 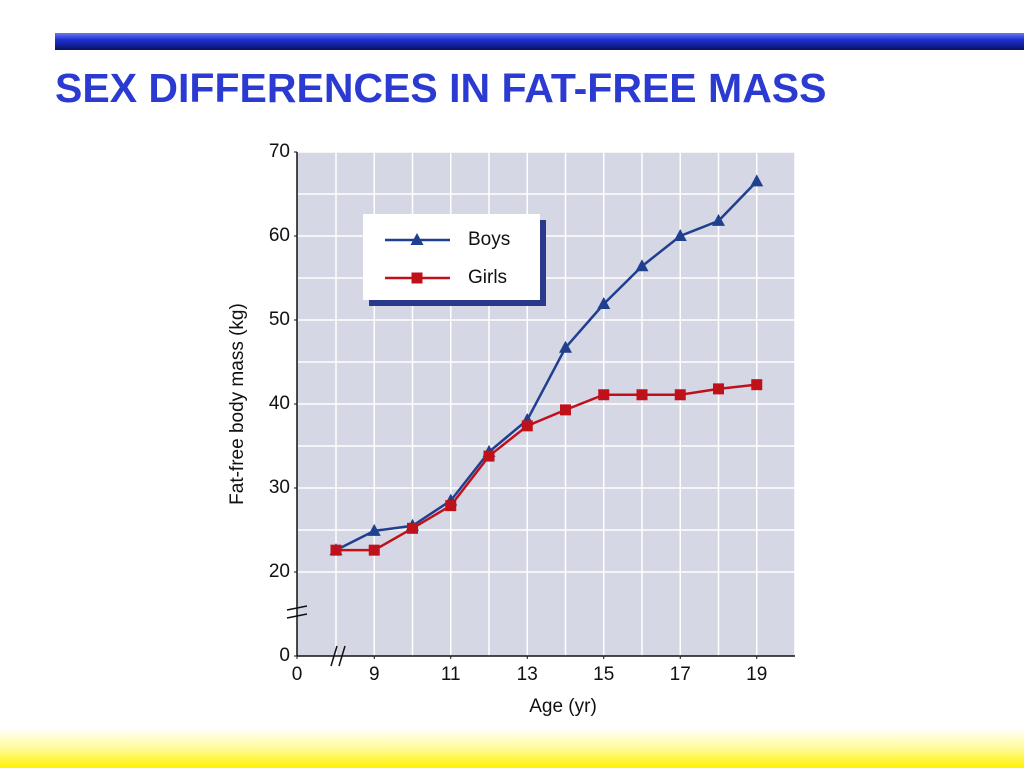 What do you see at coordinates (489, 239) in the screenshot?
I see `legend-label: Boys` at bounding box center [489, 239].